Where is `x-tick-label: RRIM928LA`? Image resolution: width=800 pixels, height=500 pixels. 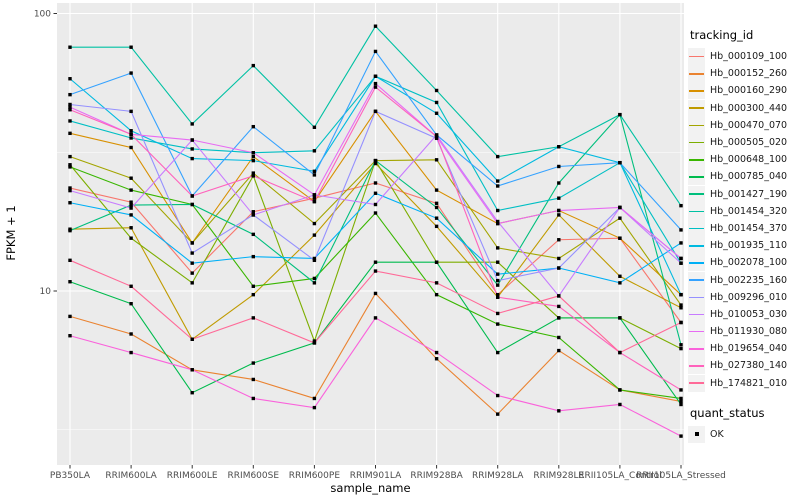
x-tick-label: RRIM928LA is located at coordinates (498, 476).